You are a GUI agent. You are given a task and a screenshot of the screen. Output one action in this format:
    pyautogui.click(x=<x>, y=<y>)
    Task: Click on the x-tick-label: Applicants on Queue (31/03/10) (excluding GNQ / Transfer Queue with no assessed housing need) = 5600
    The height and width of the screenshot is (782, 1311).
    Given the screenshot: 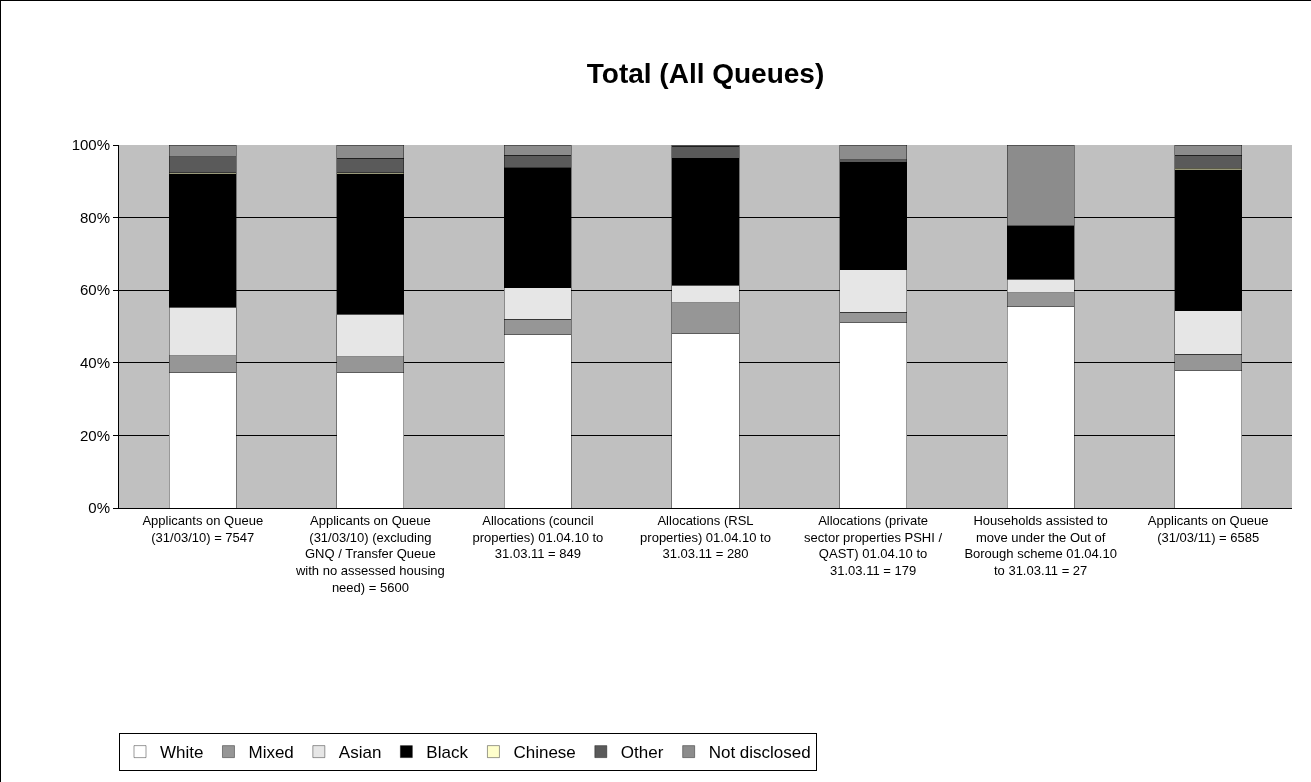 What is the action you would take?
    pyautogui.click(x=369, y=554)
    